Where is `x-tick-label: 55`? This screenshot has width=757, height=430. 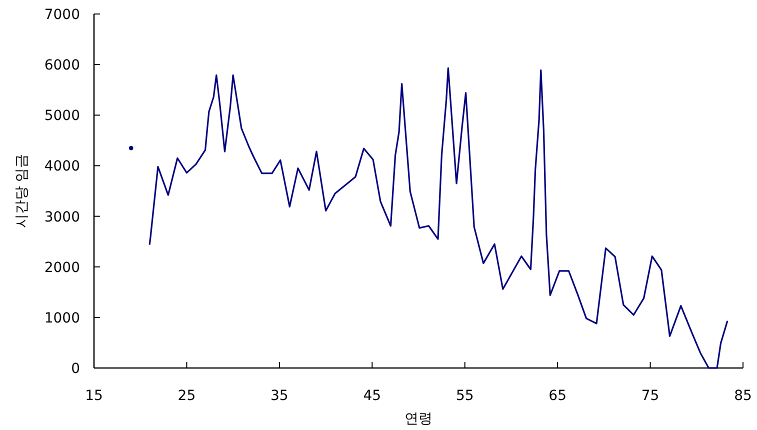
x-tick-label: 55 is located at coordinates (465, 396).